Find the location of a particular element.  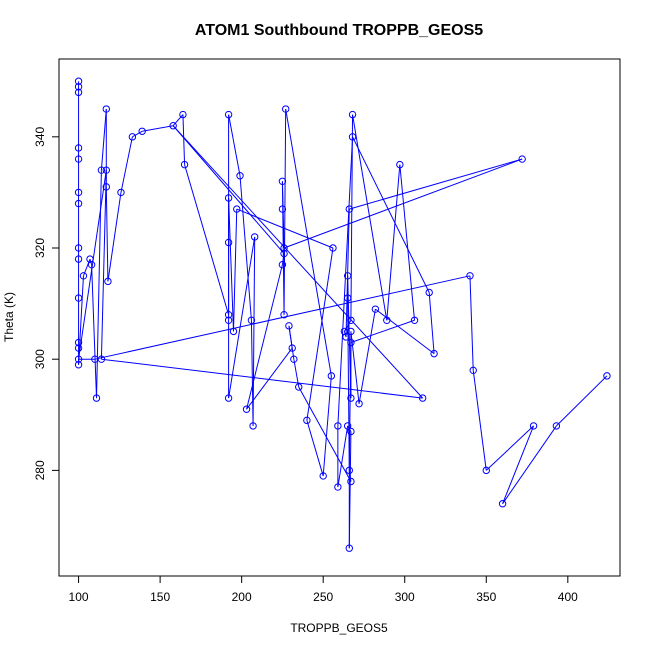

y-tick-label: 280 is located at coordinates (40, 470).